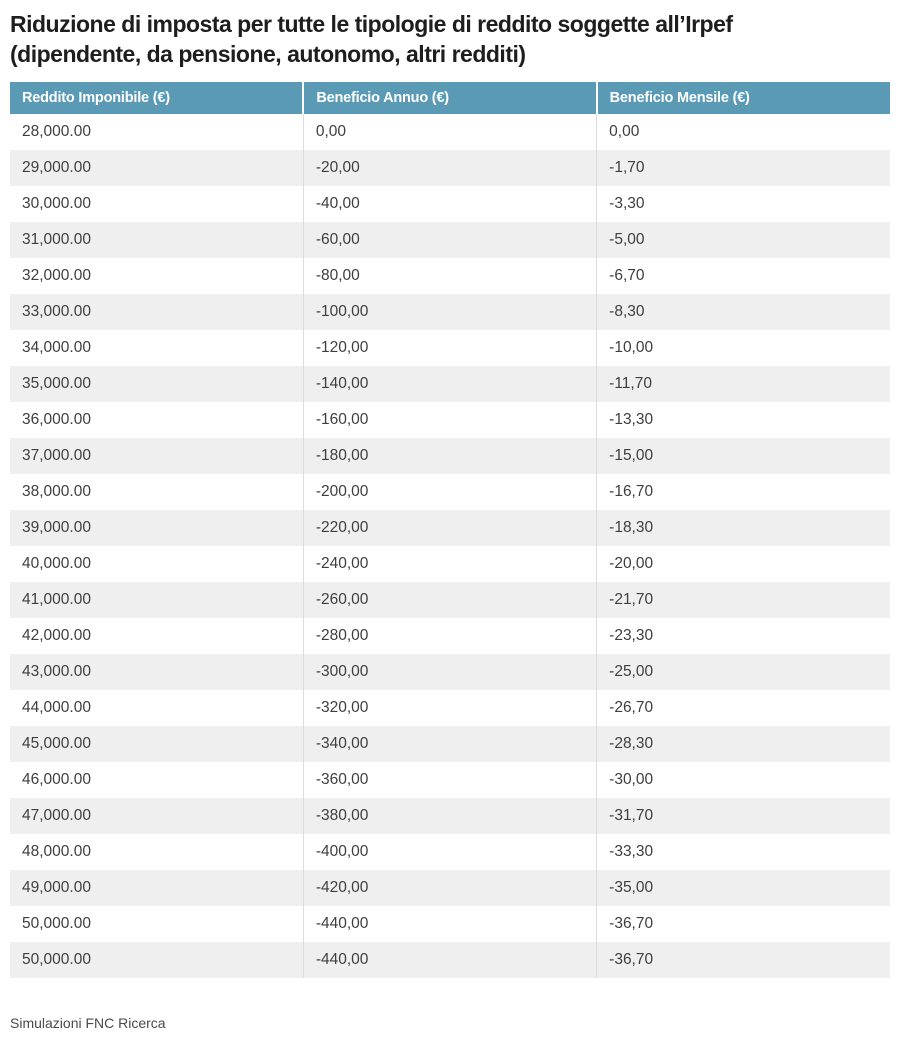 The image size is (900, 1040). I want to click on cell-reddito-imponibile: 40,000.00, so click(56, 563).